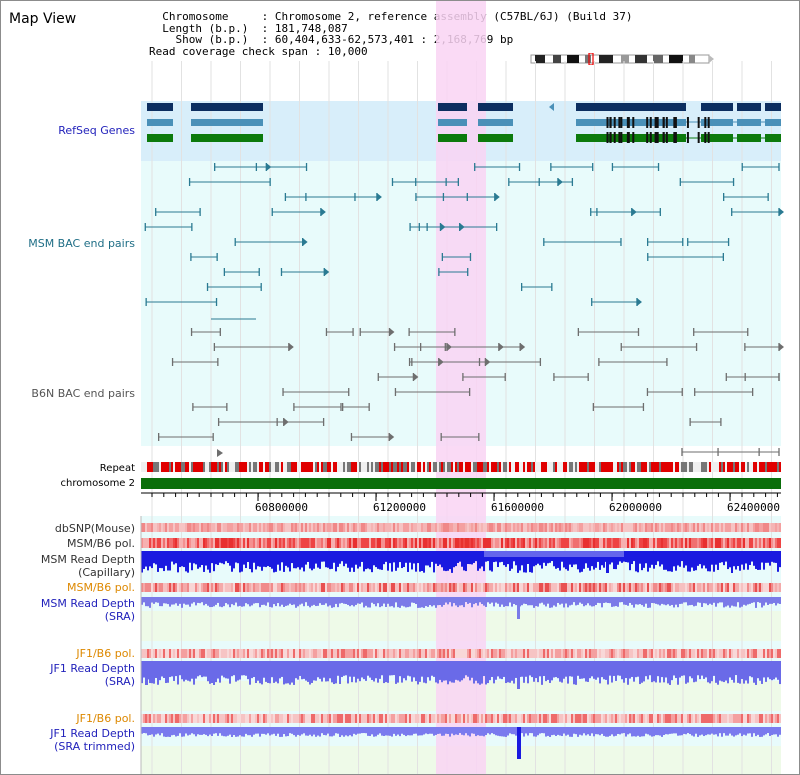 This screenshot has height=775, width=800. I want to click on msm-bac-label: MSM BAC end pairs, so click(81, 243).